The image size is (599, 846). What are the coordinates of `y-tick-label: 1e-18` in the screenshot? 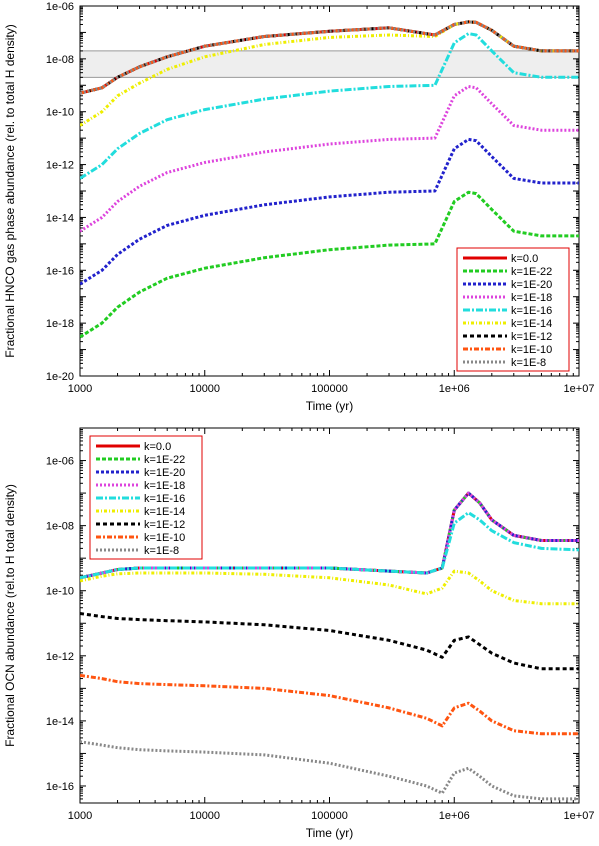 It's located at (60, 324).